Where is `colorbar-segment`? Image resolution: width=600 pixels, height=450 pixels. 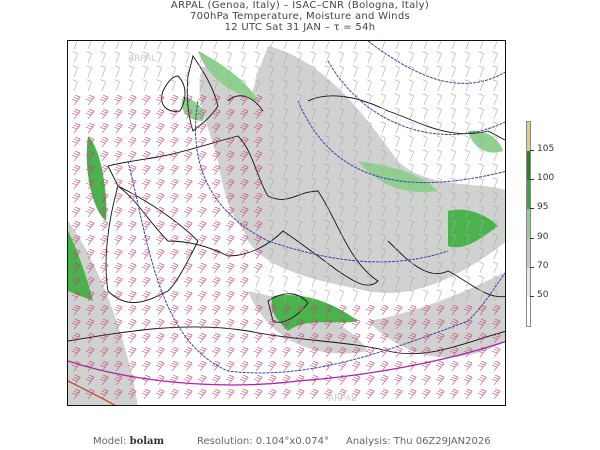
colorbar-segment is located at coordinates (528, 282).